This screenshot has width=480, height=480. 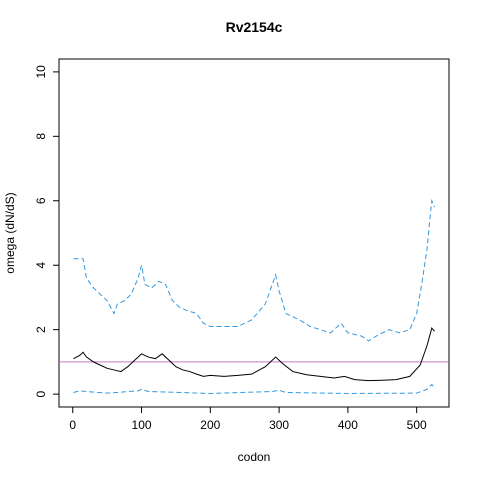 I want to click on x-tick-label: 300, so click(x=279, y=425).